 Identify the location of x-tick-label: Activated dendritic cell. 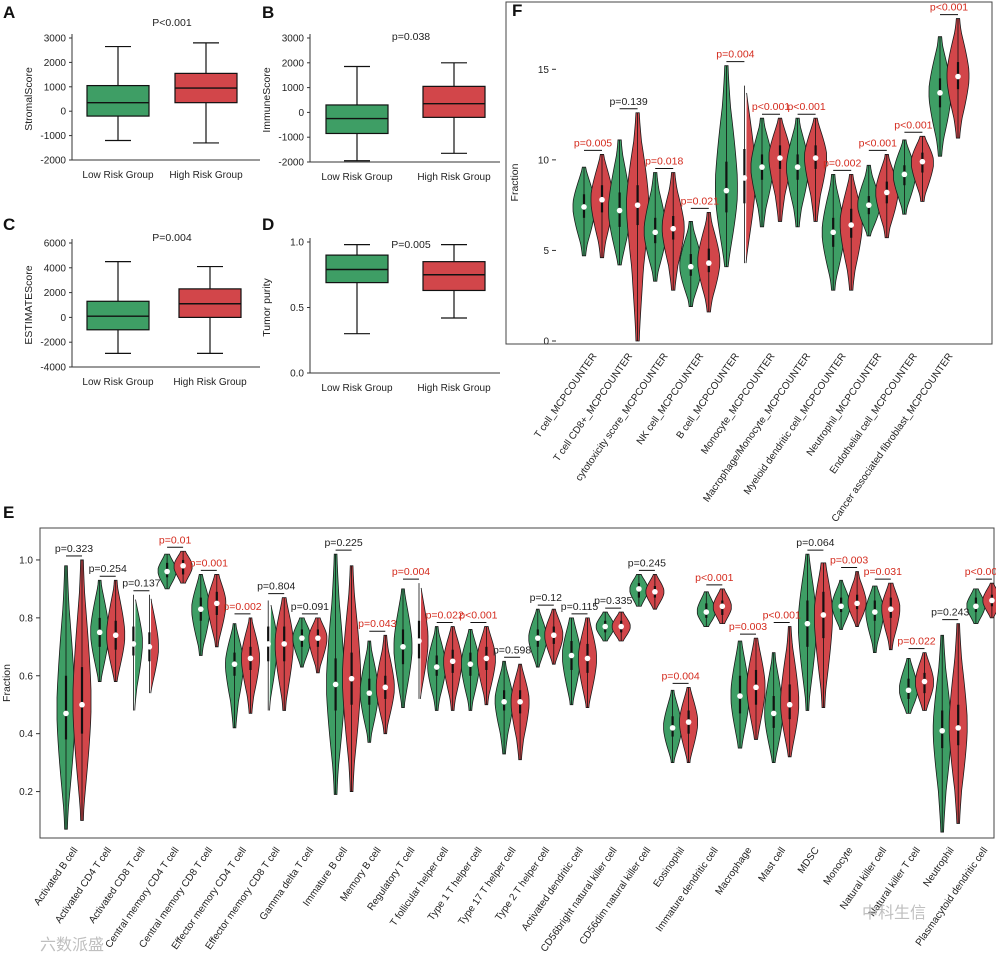
(553, 889).